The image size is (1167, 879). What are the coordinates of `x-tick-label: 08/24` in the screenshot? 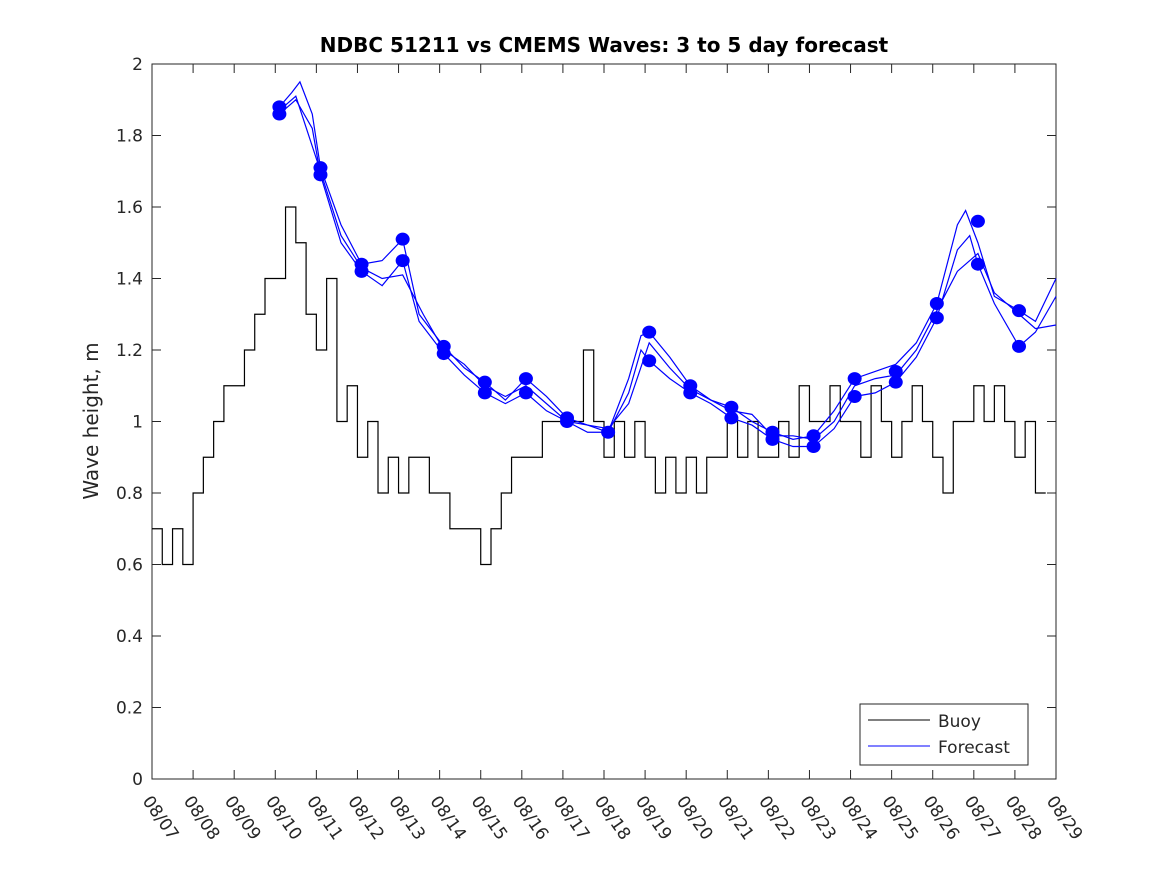 It's located at (858, 818).